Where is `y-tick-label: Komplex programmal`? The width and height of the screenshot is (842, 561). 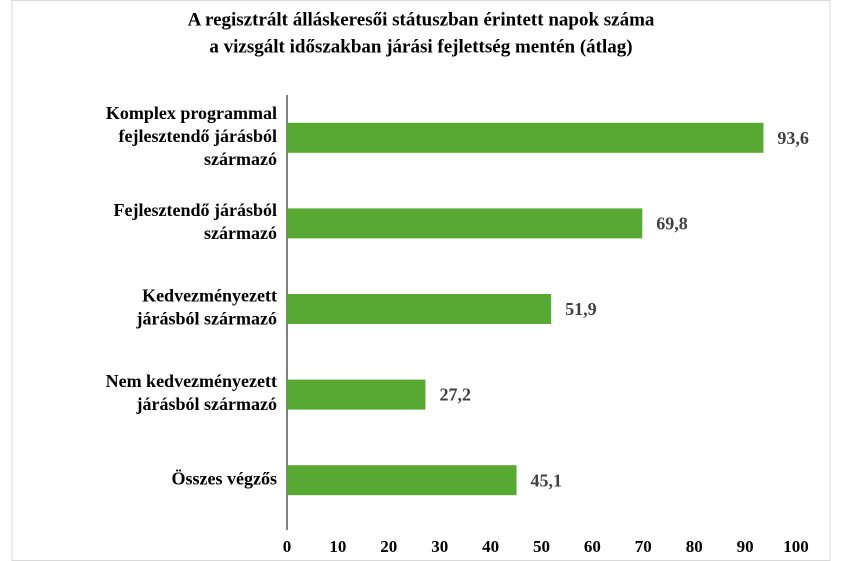
y-tick-label: Komplex programmal is located at coordinates (191, 113).